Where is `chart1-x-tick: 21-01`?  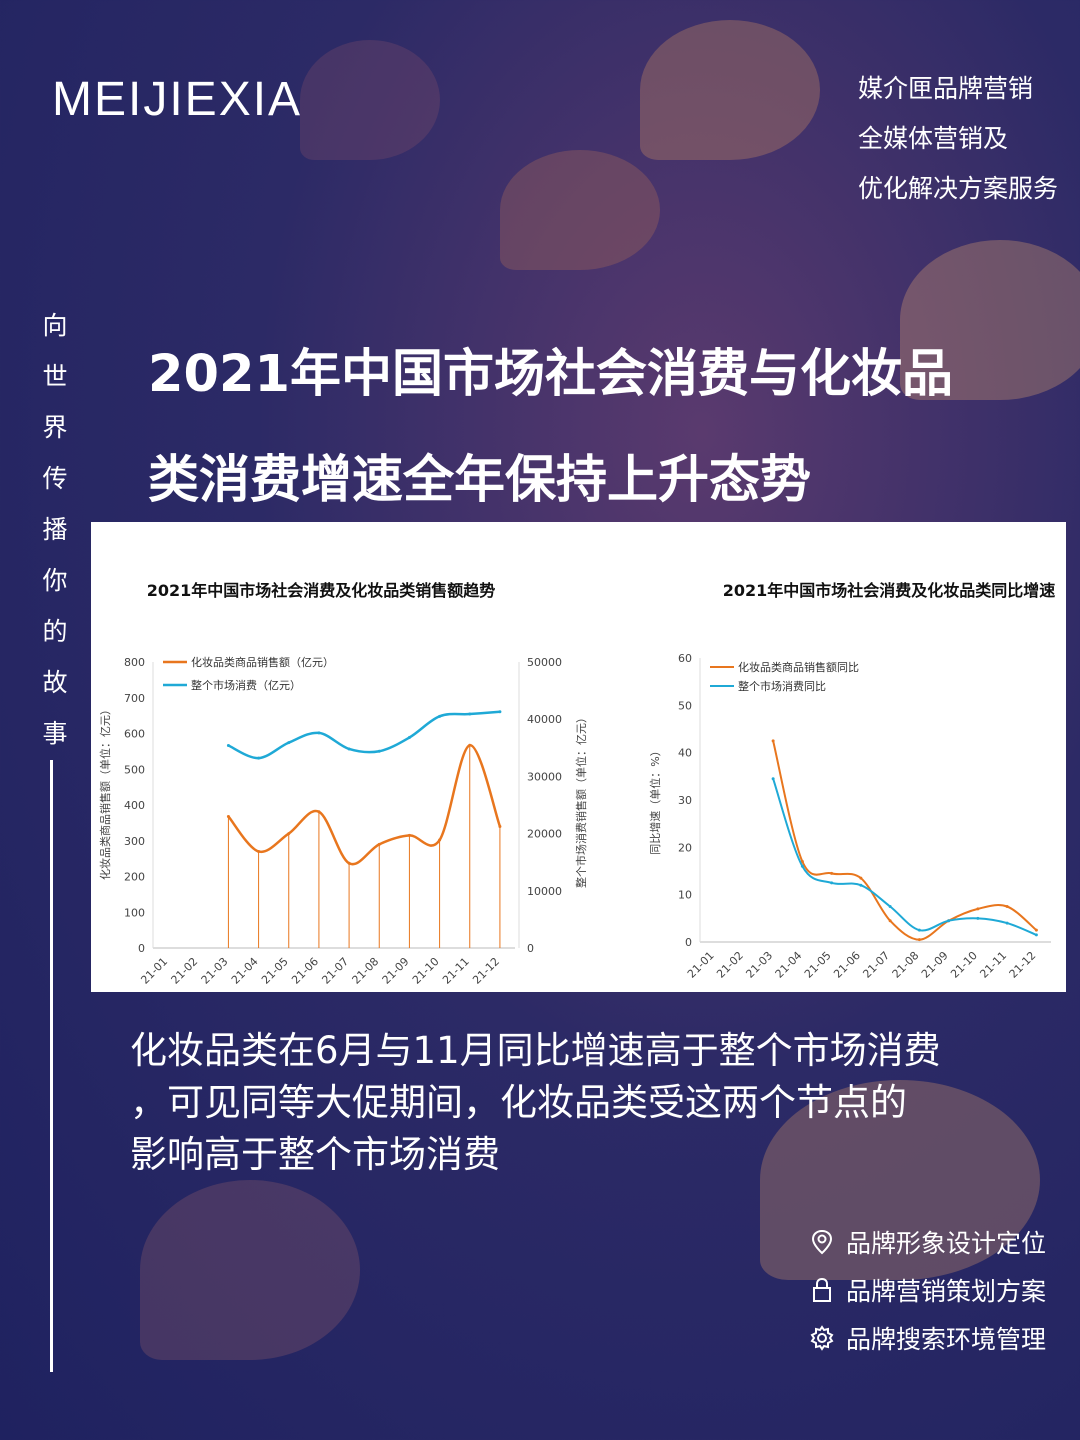 chart1-x-tick: 21-01 is located at coordinates (154, 971).